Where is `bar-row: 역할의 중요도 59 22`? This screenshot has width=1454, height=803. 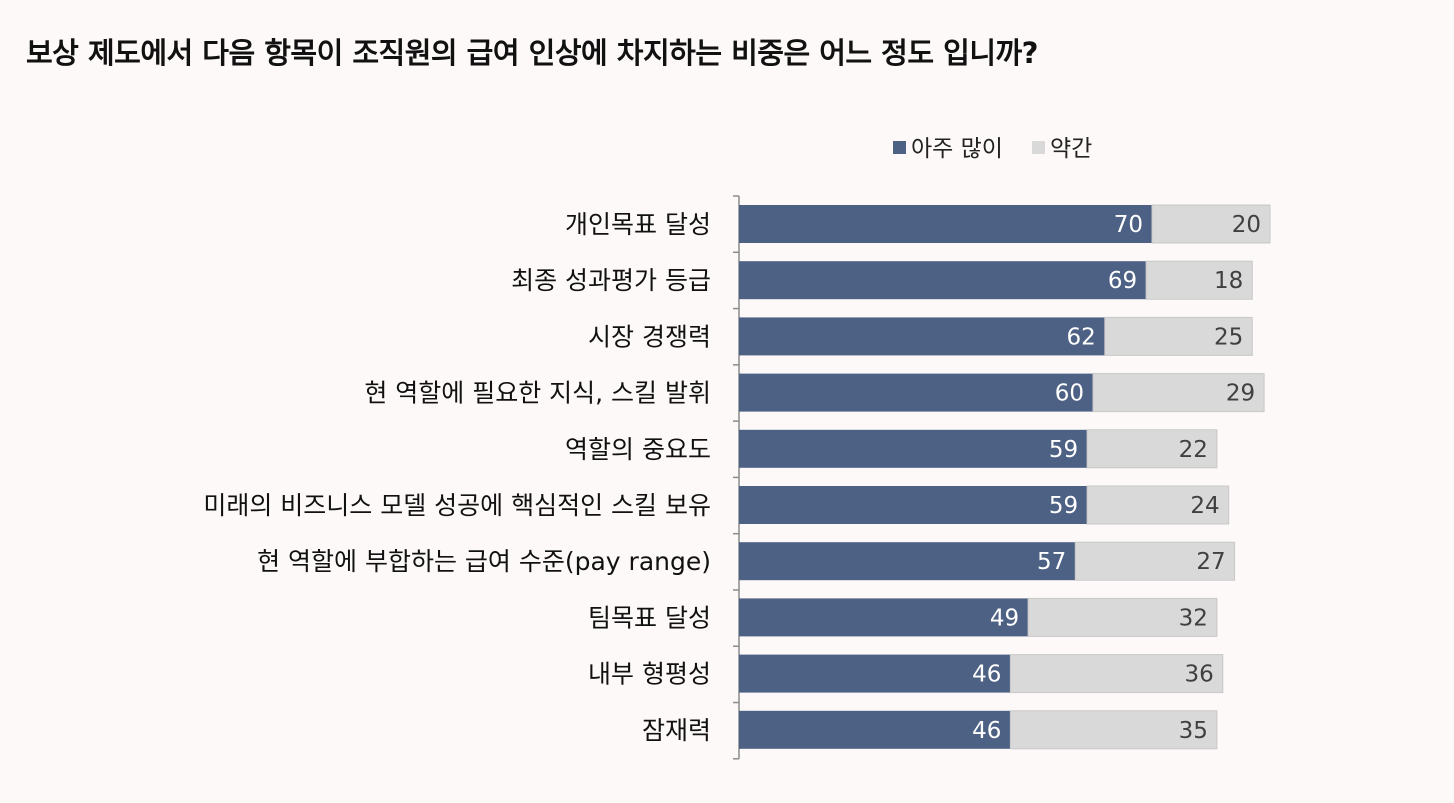
bar-row: 역할의 중요도 59 22 is located at coordinates (891, 449).